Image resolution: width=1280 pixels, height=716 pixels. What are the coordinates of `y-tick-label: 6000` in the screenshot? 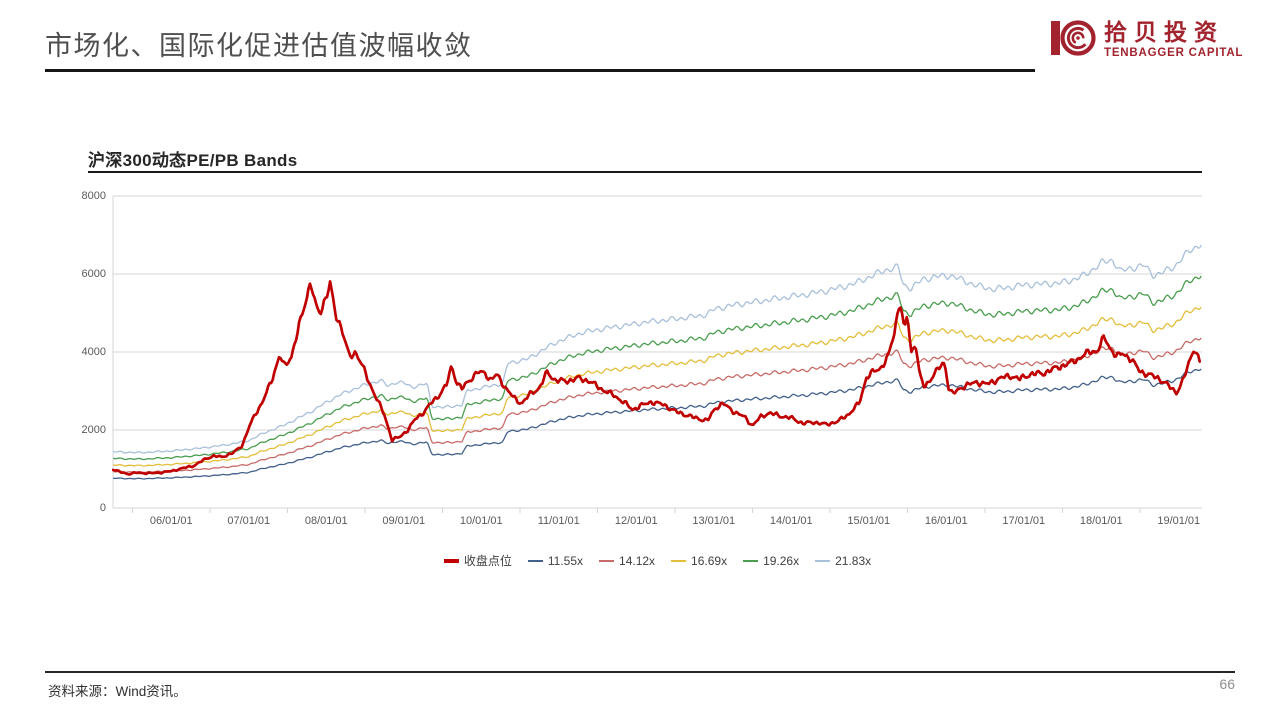 It's located at (93, 273).